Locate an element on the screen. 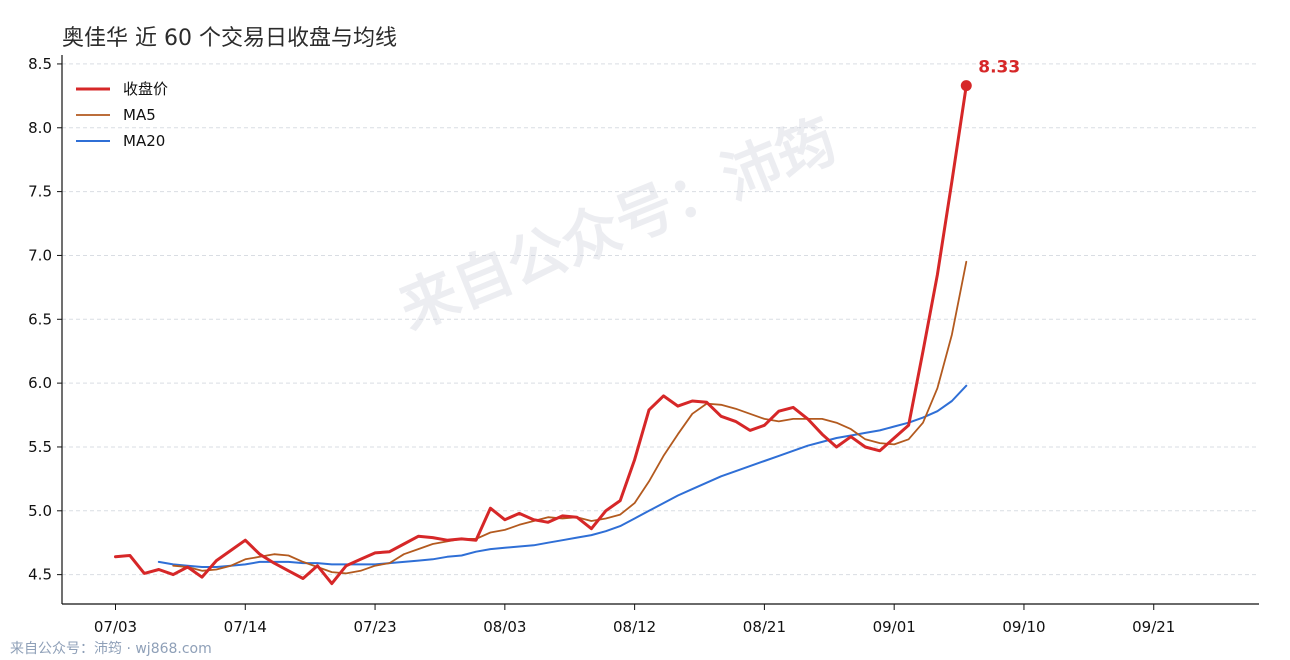  x-tick-label: 09/21 is located at coordinates (1153, 627).